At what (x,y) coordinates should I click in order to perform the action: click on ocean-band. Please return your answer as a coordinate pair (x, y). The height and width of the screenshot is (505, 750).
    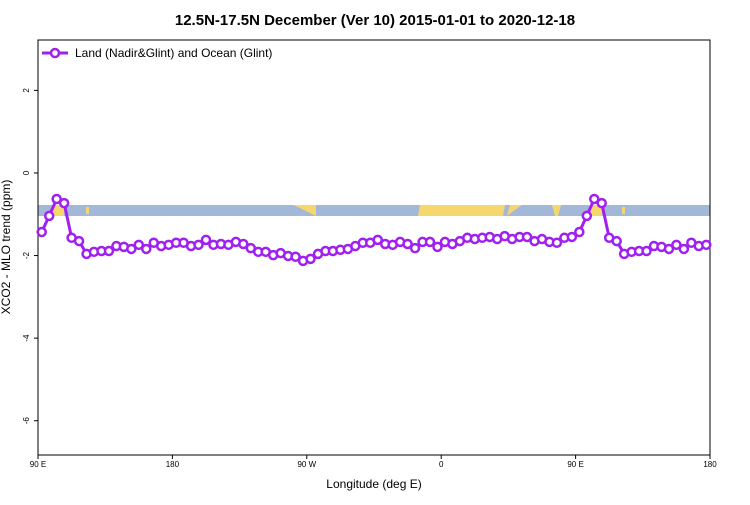
    Looking at the image, I should click on (374, 210).